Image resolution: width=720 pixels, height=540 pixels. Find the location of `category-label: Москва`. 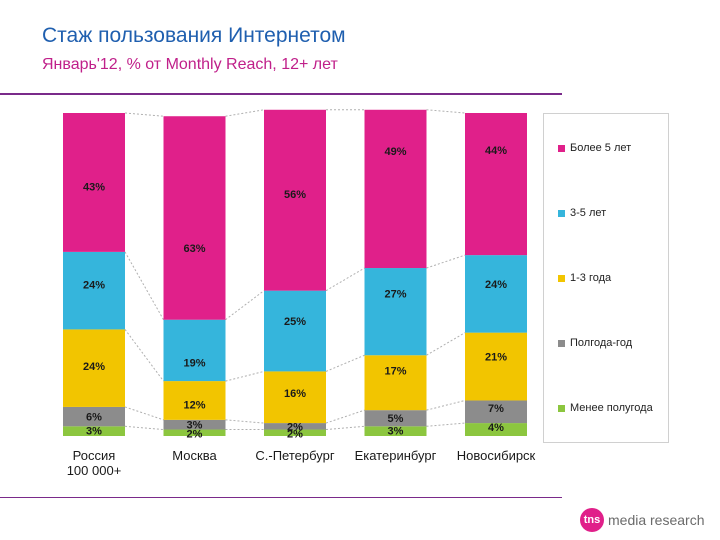

category-label: Москва is located at coordinates (194, 455).